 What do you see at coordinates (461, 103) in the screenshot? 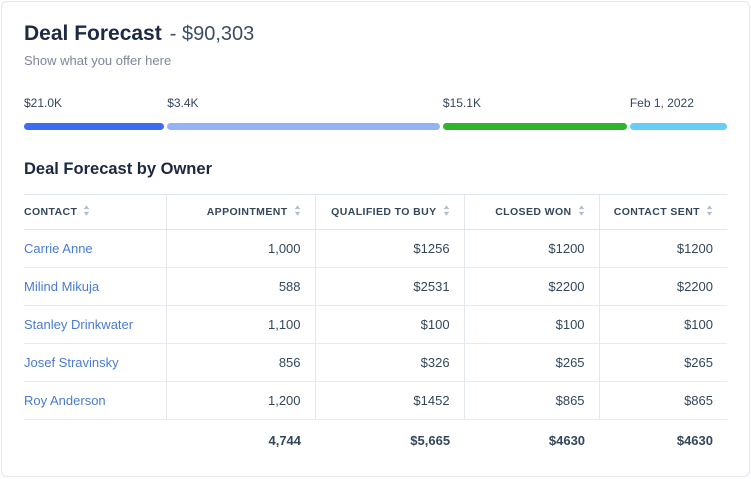
I see `progress-label: $15.1K` at bounding box center [461, 103].